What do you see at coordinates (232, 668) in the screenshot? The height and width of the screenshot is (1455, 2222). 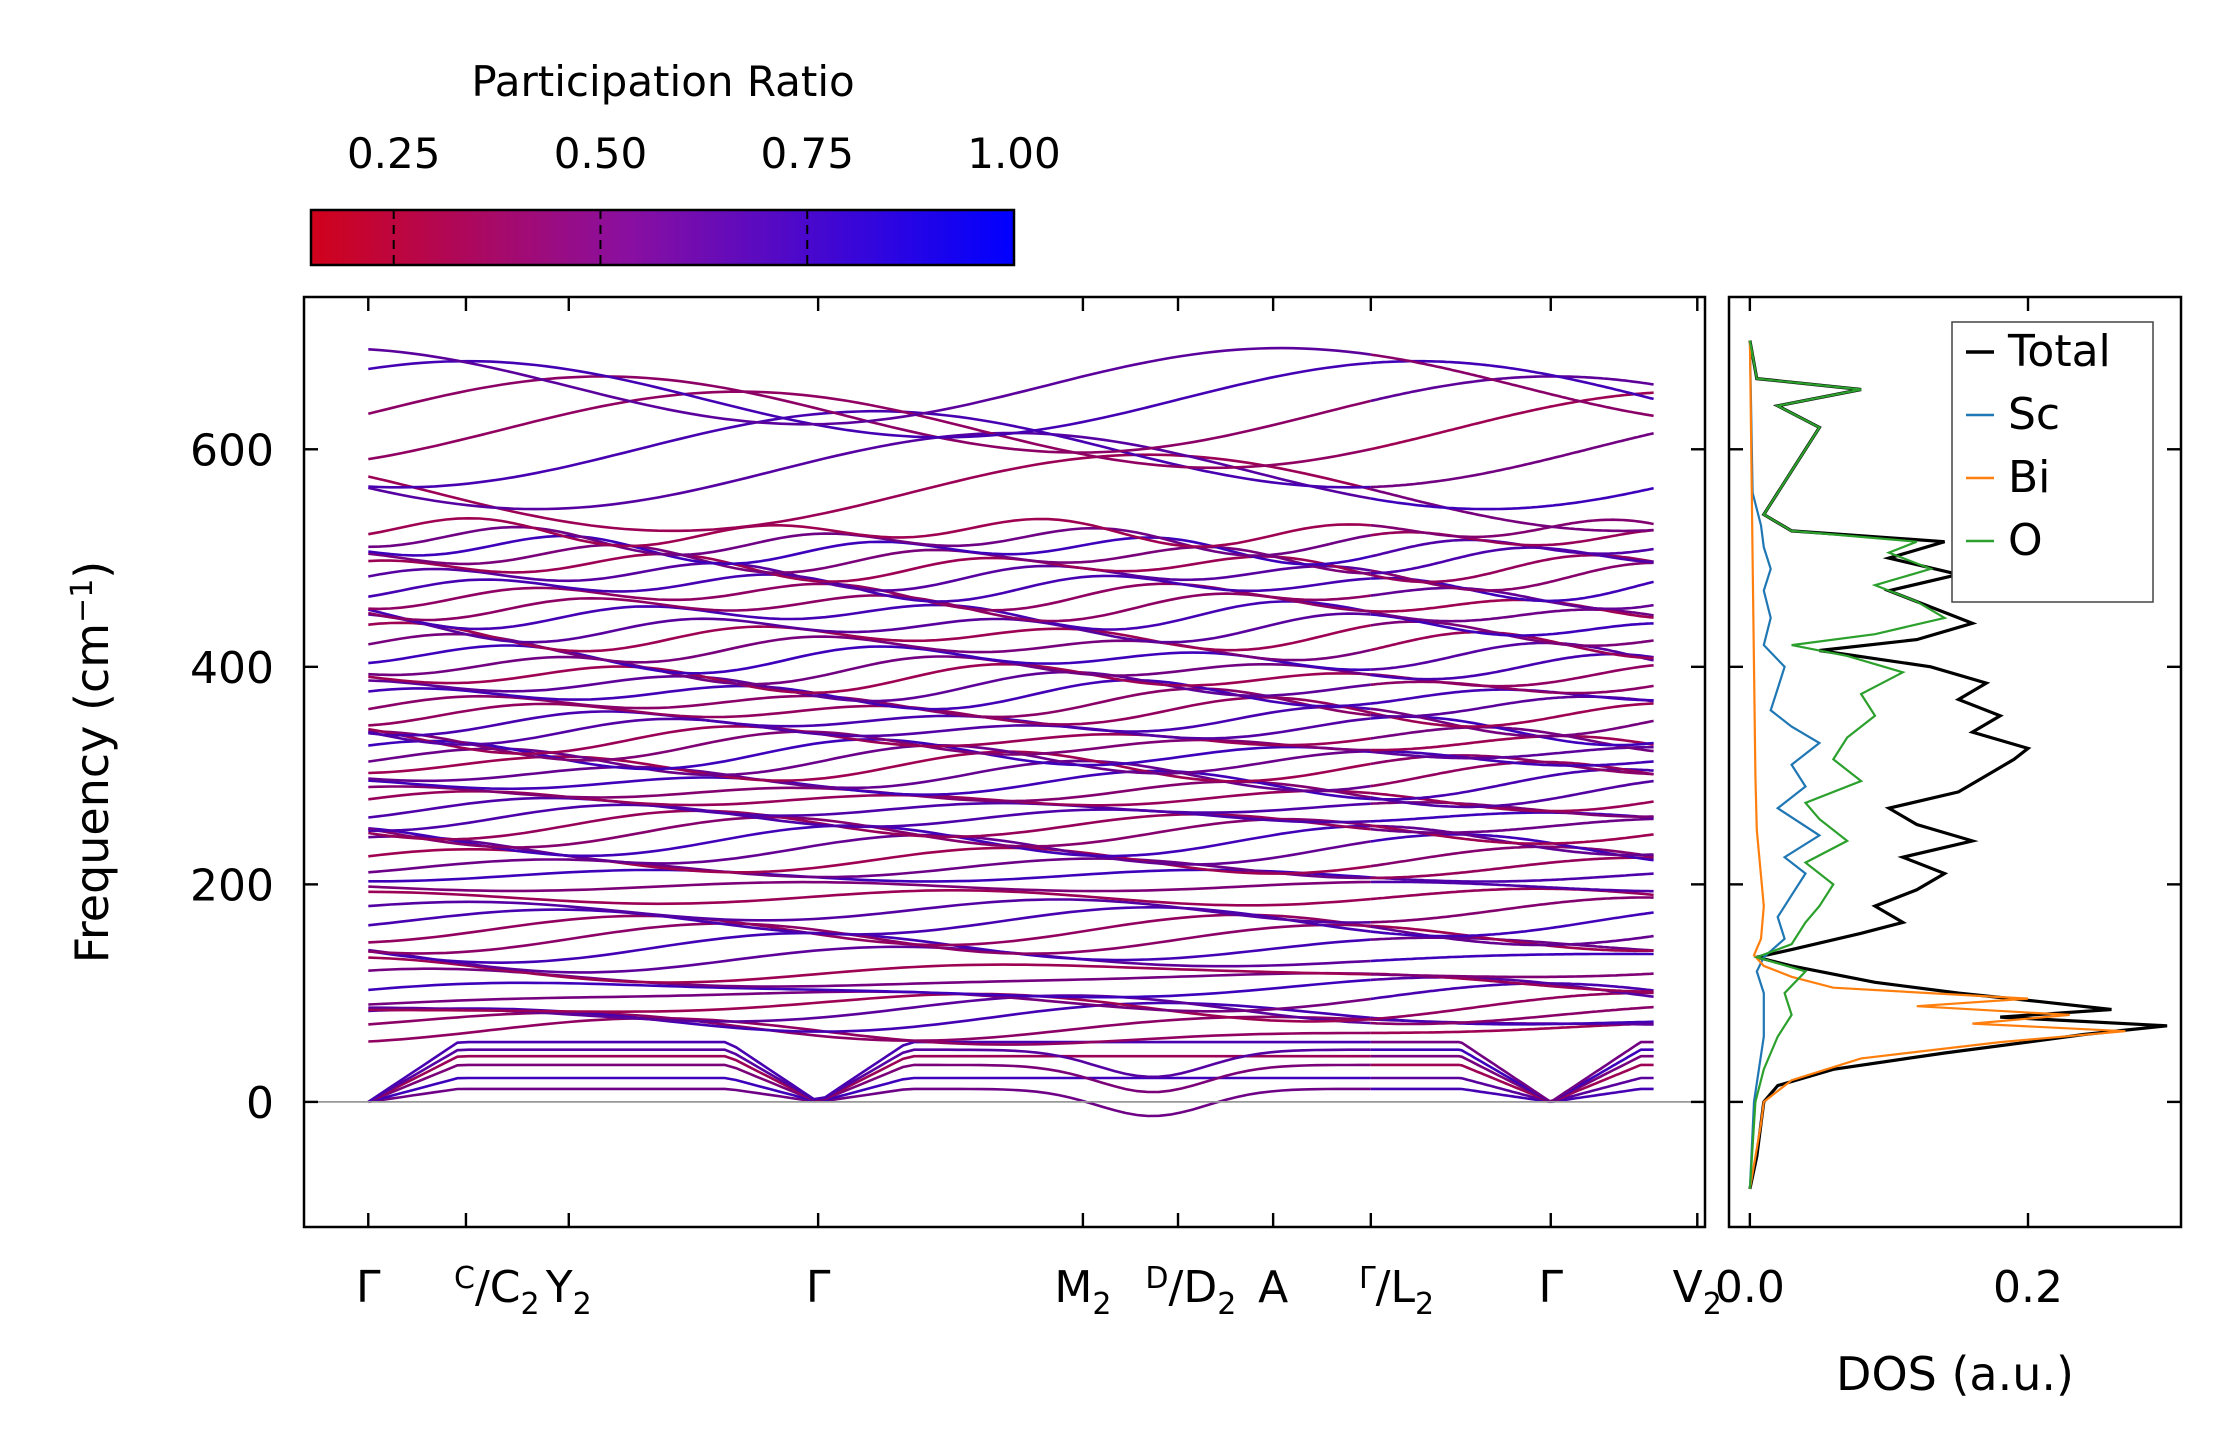 I see `y-tick-label: 400` at bounding box center [232, 668].